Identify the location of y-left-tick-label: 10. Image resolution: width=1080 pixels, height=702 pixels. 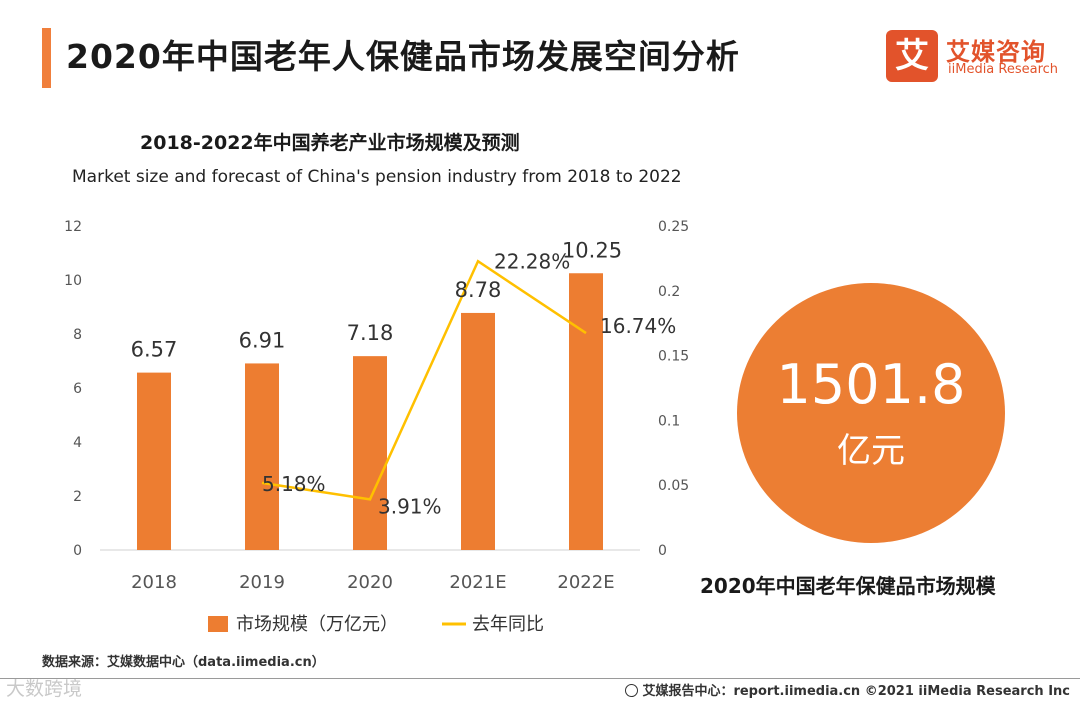
(73, 281).